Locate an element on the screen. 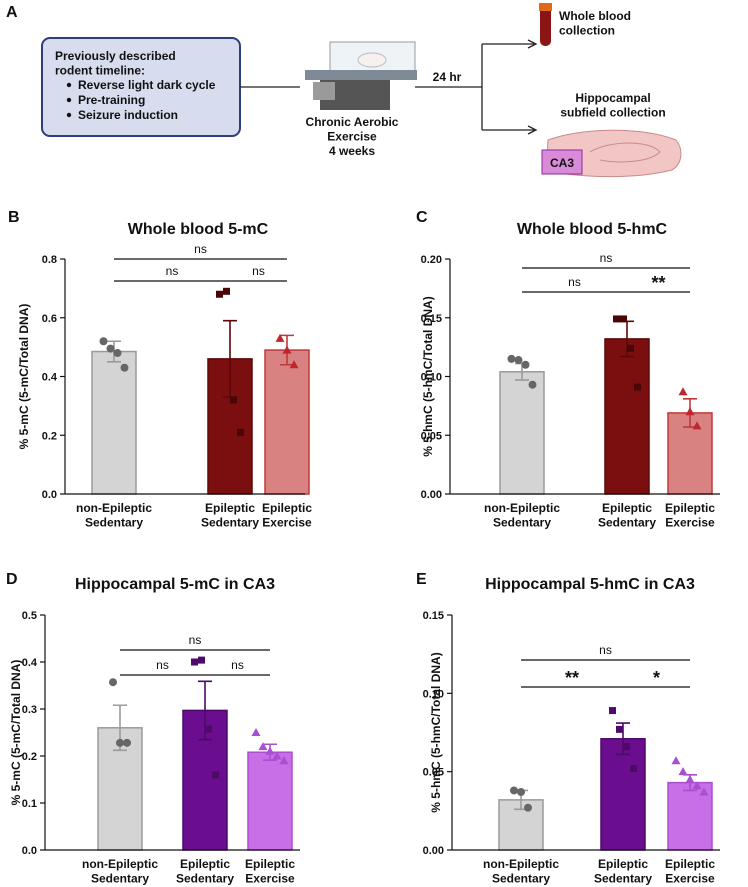  significance-label: ** is located at coordinates (658, 283).